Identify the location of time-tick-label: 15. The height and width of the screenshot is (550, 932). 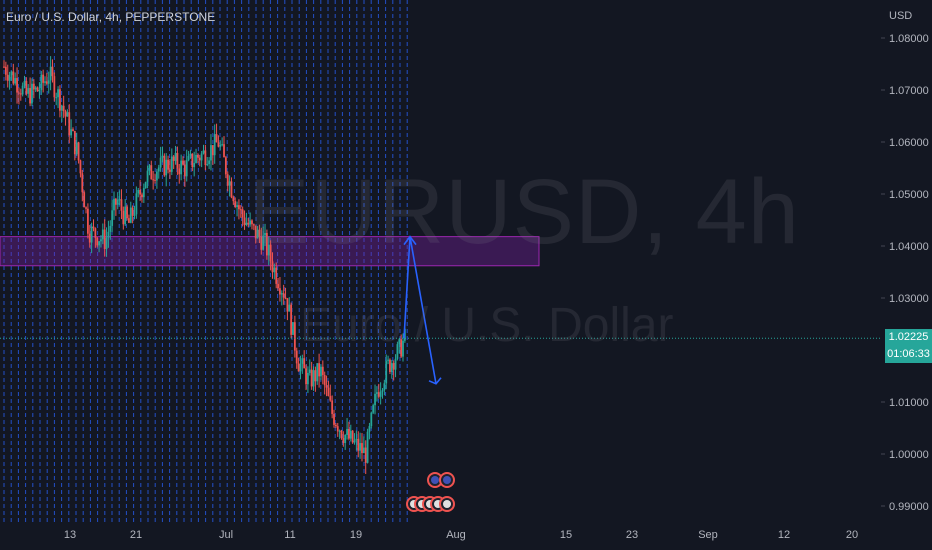
(566, 535).